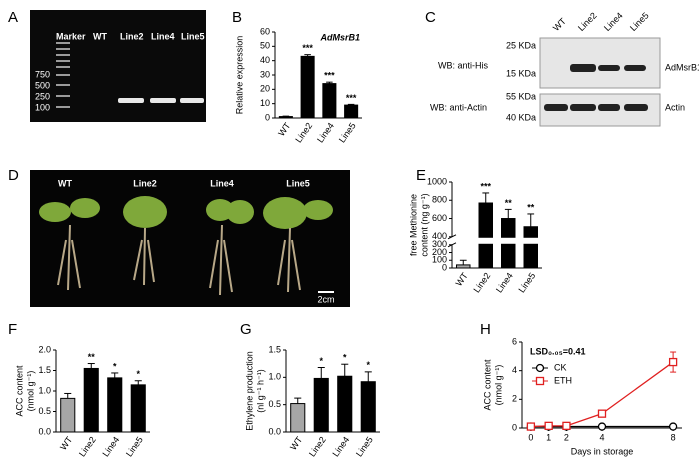 The width and height of the screenshot is (699, 467). Describe the element at coordinates (682, 67) in the screenshot. I see `protein-label: AdMsrB1` at that location.